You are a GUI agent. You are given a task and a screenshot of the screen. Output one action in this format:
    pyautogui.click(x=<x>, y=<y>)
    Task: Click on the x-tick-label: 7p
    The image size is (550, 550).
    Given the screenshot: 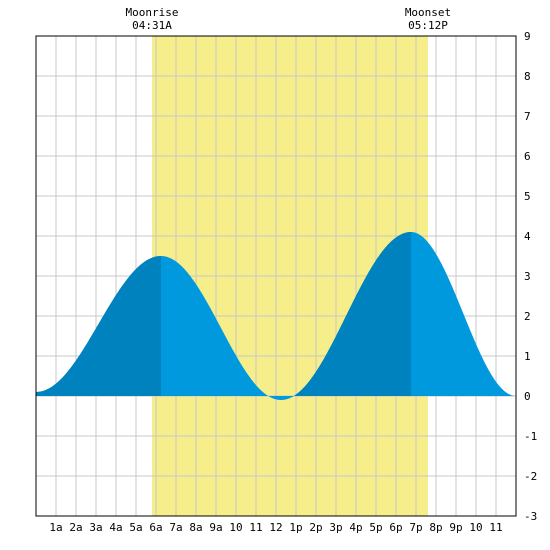 What is the action you would take?
    pyautogui.click(x=415, y=527)
    